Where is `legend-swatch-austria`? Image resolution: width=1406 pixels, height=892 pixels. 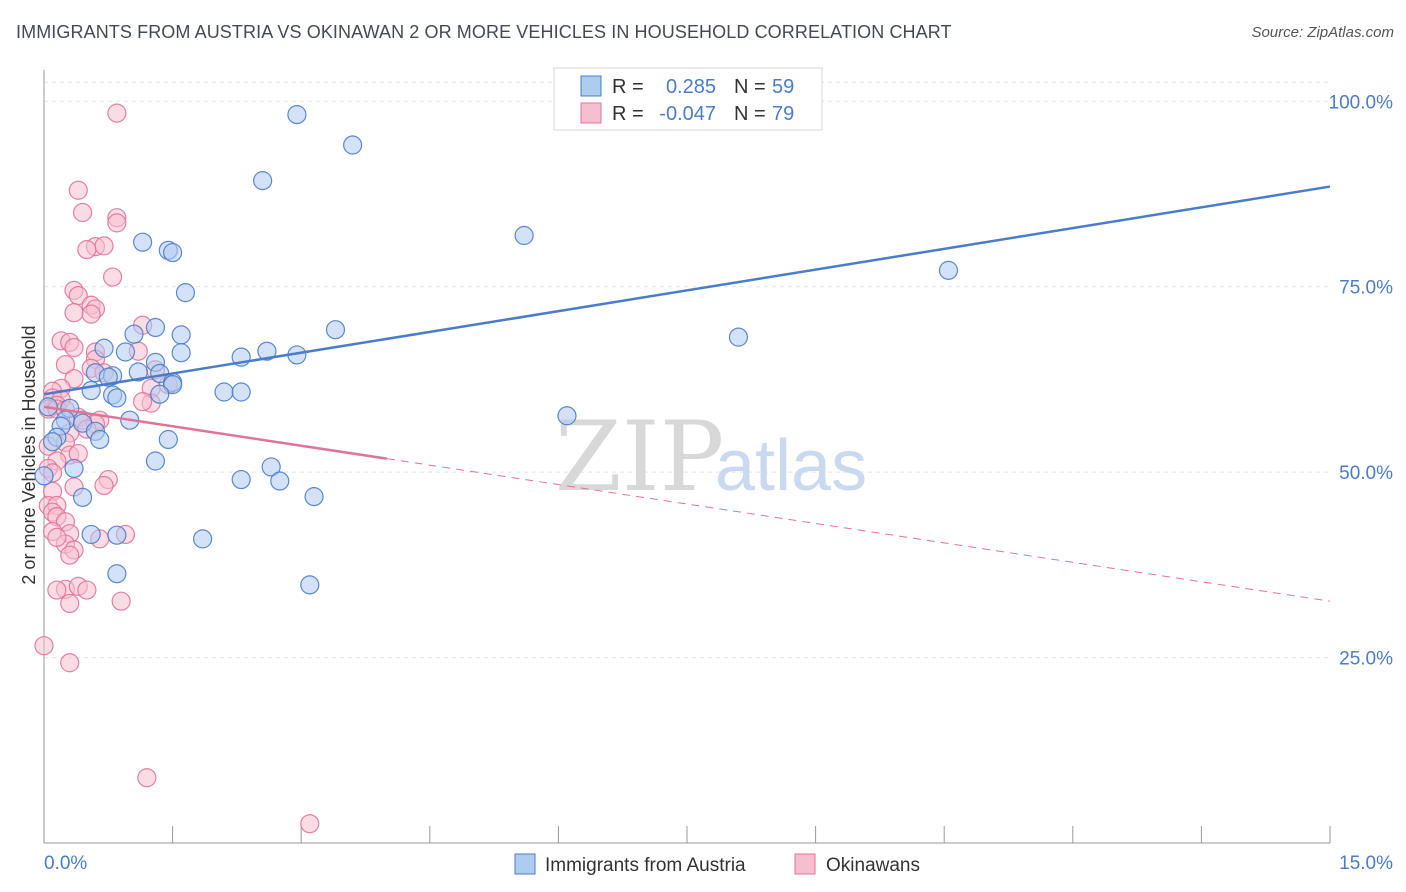 legend-swatch-austria is located at coordinates (591, 86).